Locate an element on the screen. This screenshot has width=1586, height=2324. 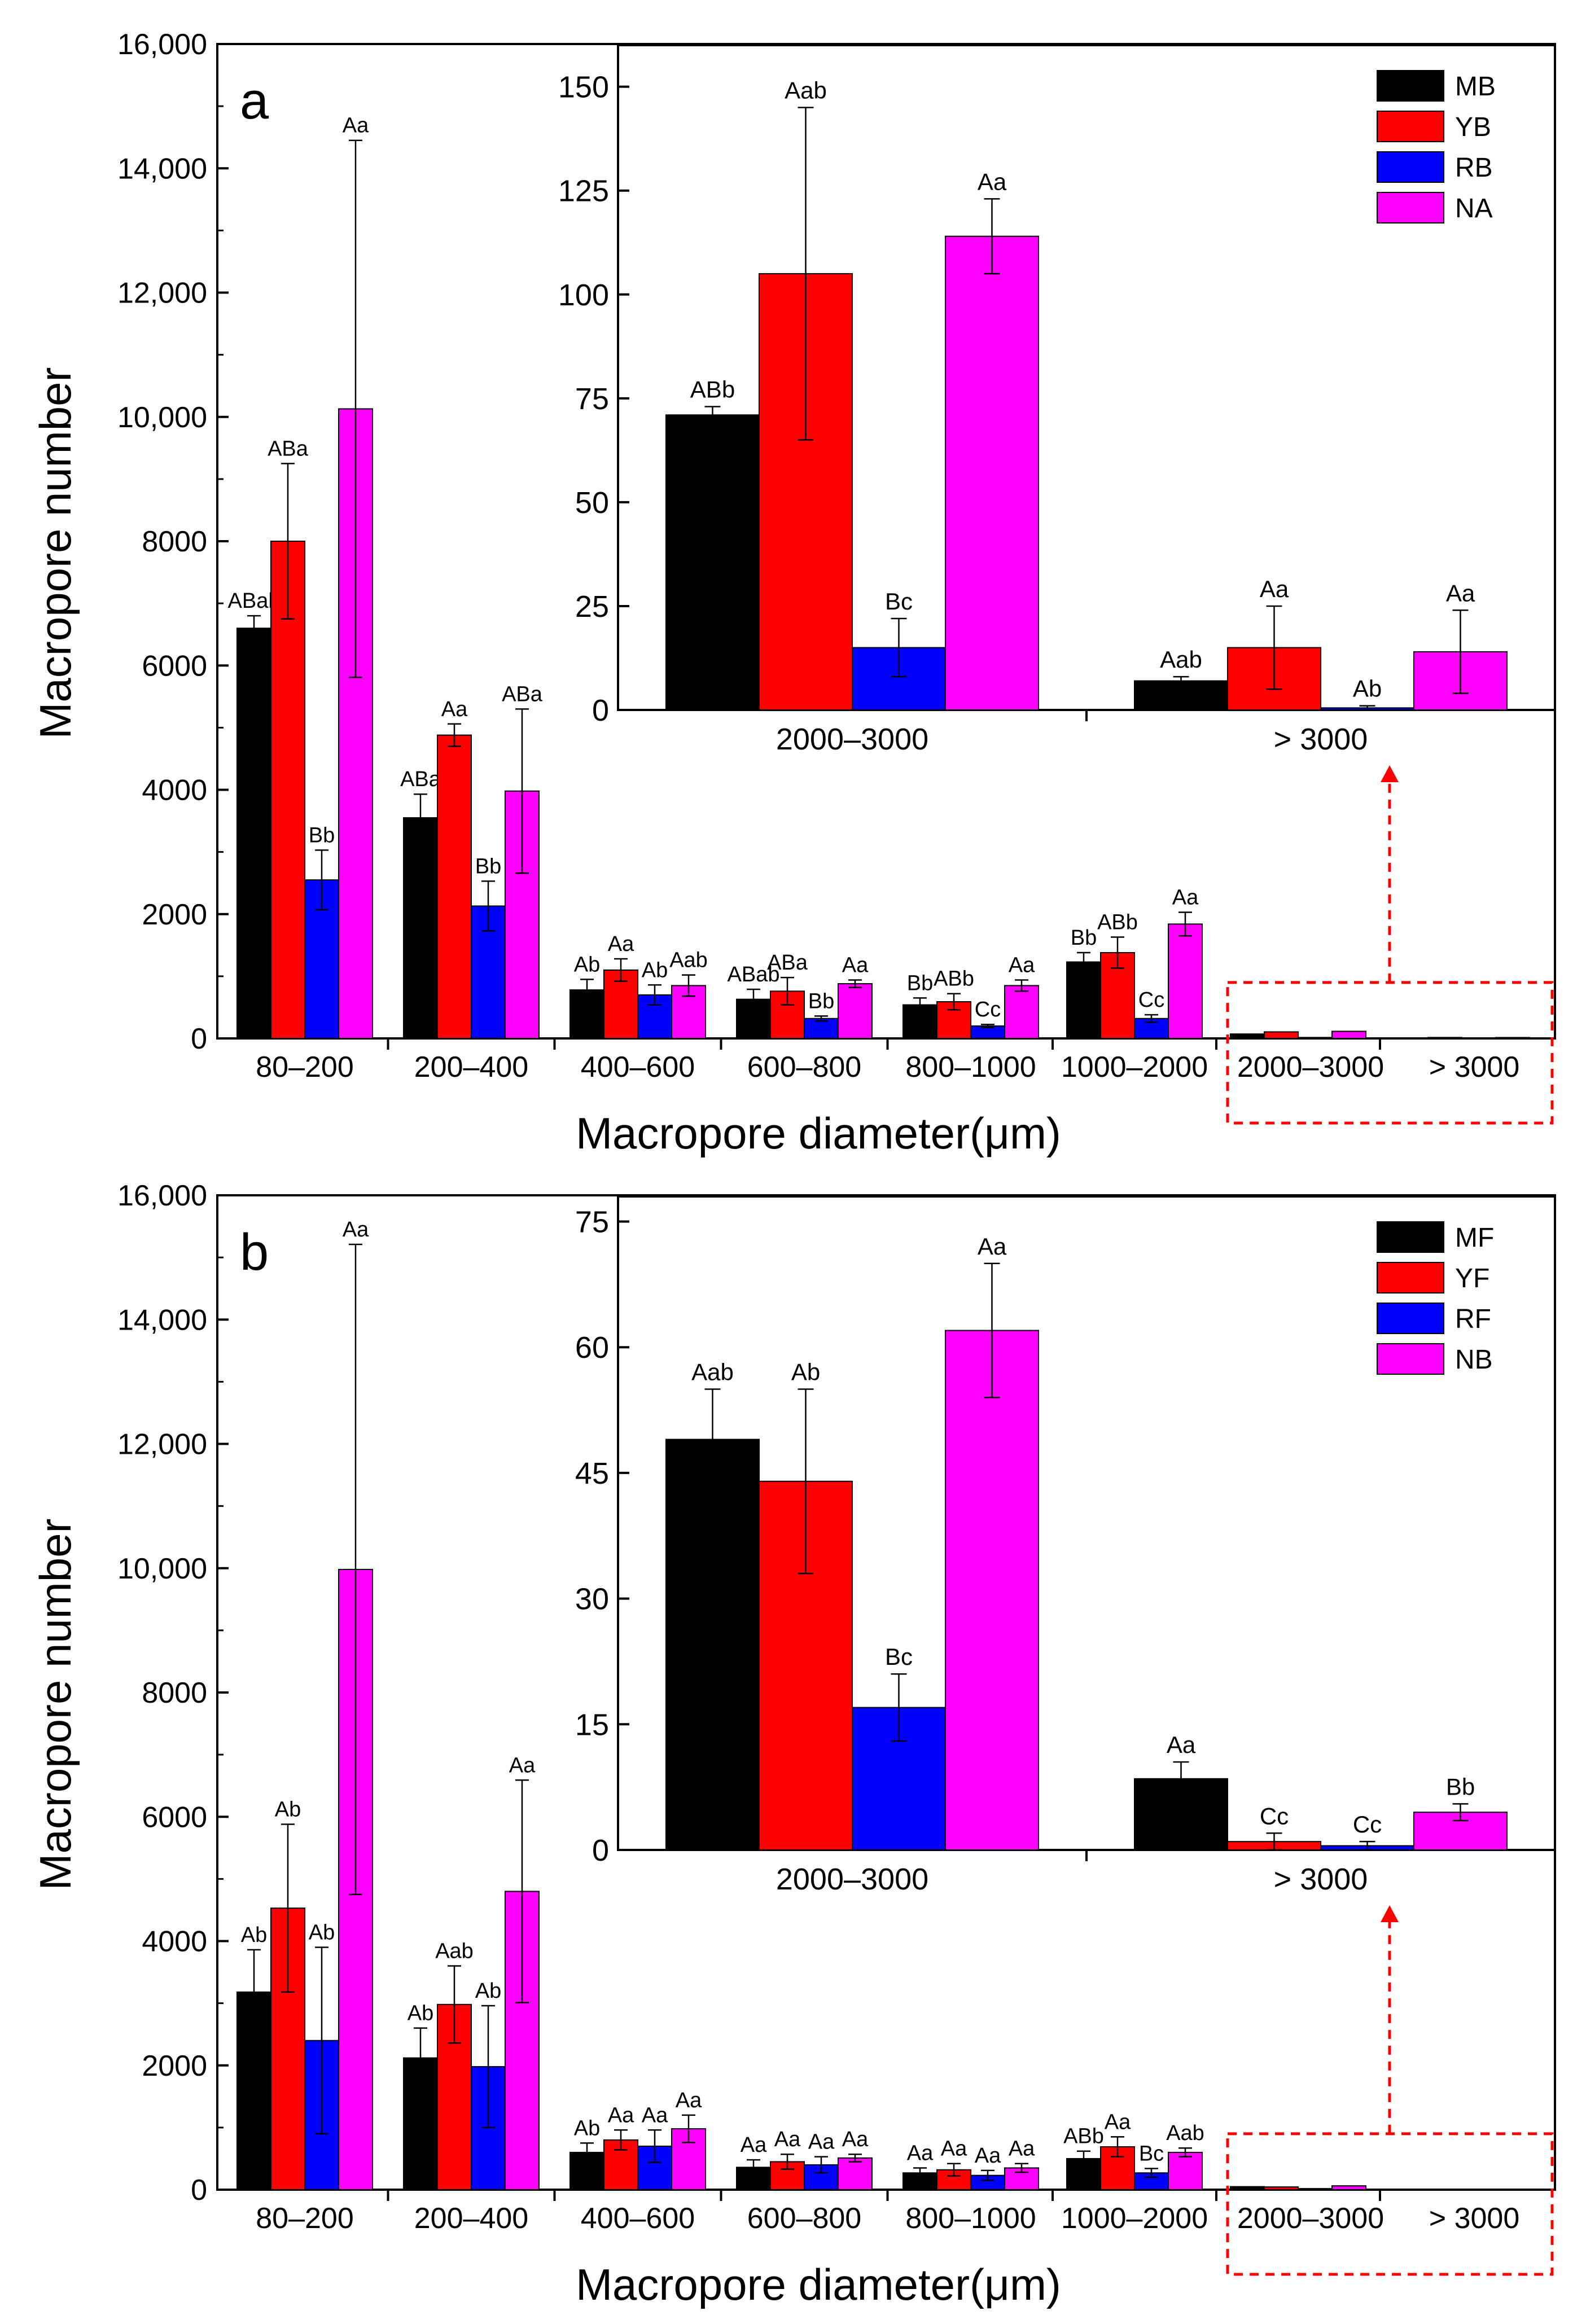
highlight-arrow-head is located at coordinates (1390, 774).